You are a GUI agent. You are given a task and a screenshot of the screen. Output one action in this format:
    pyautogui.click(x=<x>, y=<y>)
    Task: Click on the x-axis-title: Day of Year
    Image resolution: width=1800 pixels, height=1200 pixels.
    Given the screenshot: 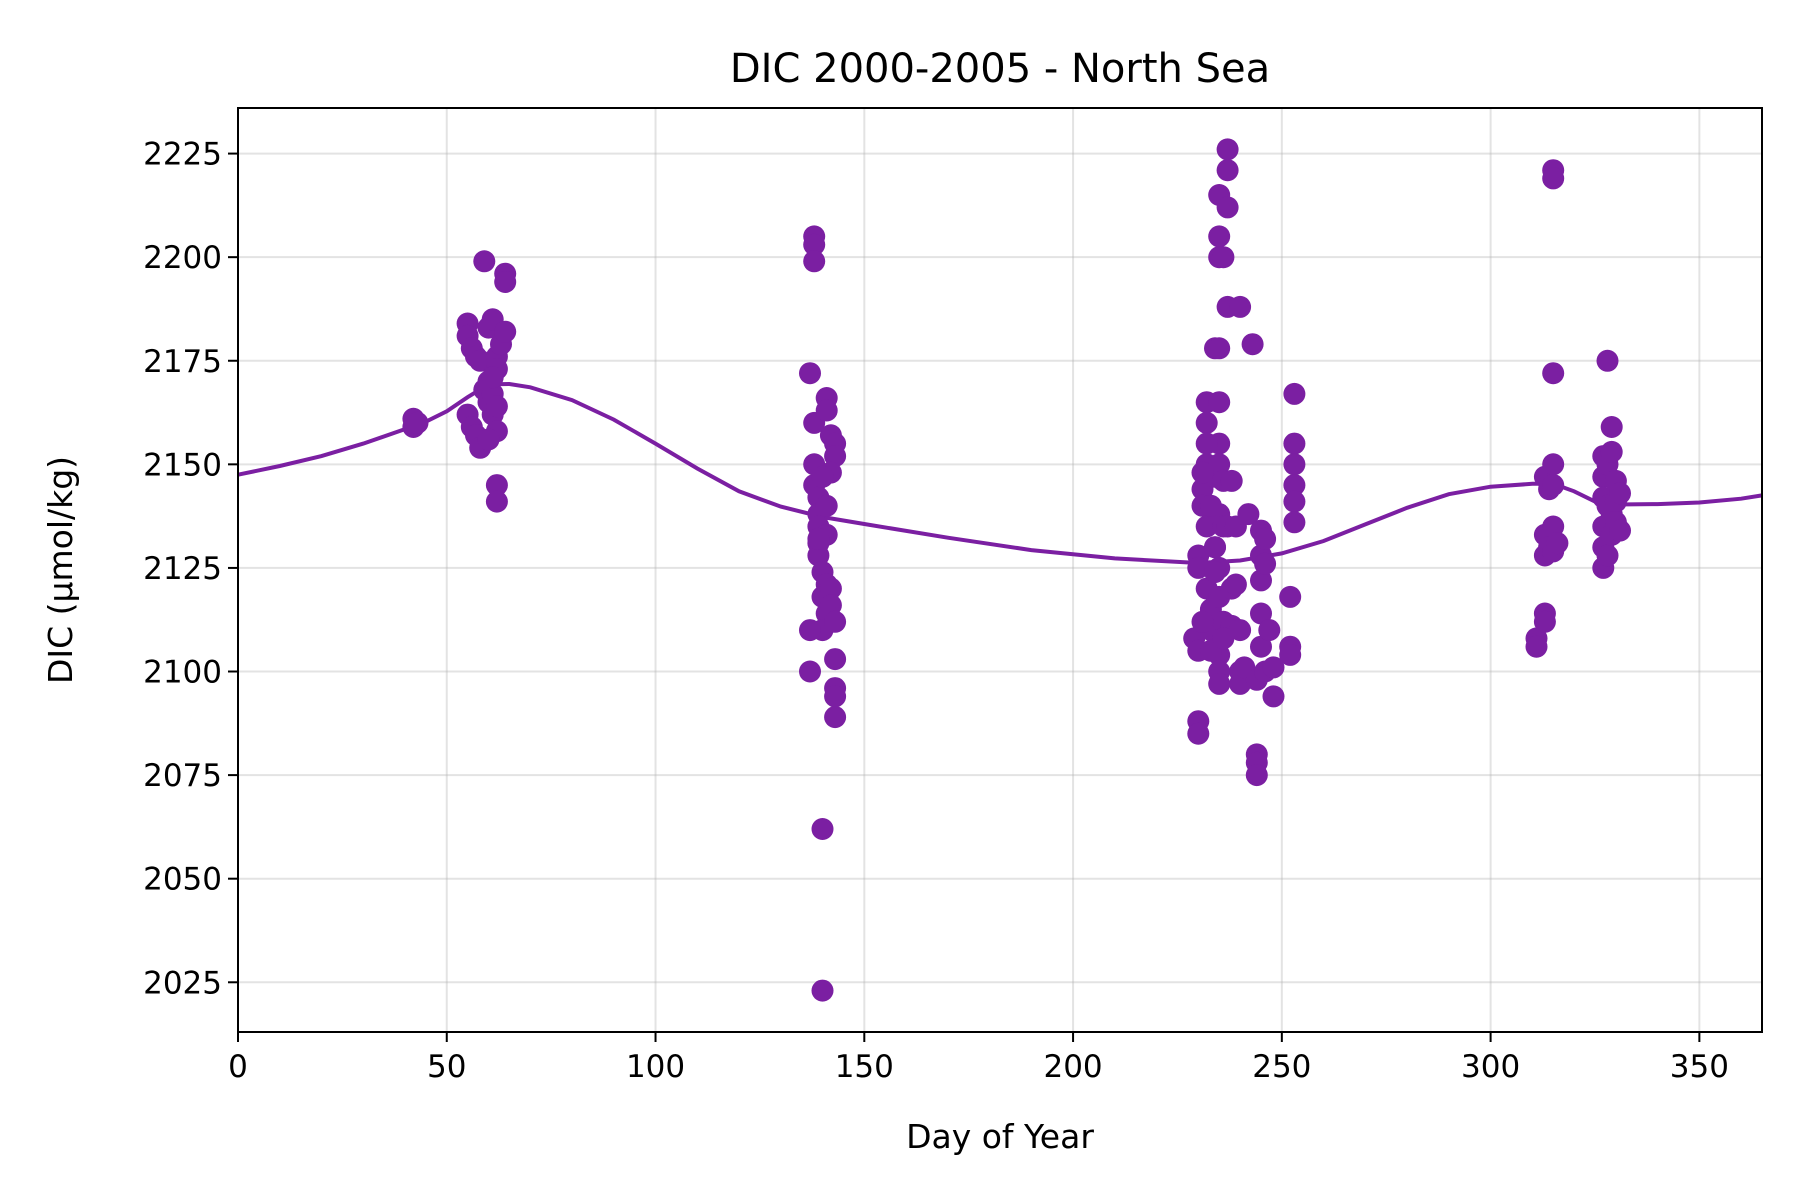 What is the action you would take?
    pyautogui.click(x=1000, y=1136)
    